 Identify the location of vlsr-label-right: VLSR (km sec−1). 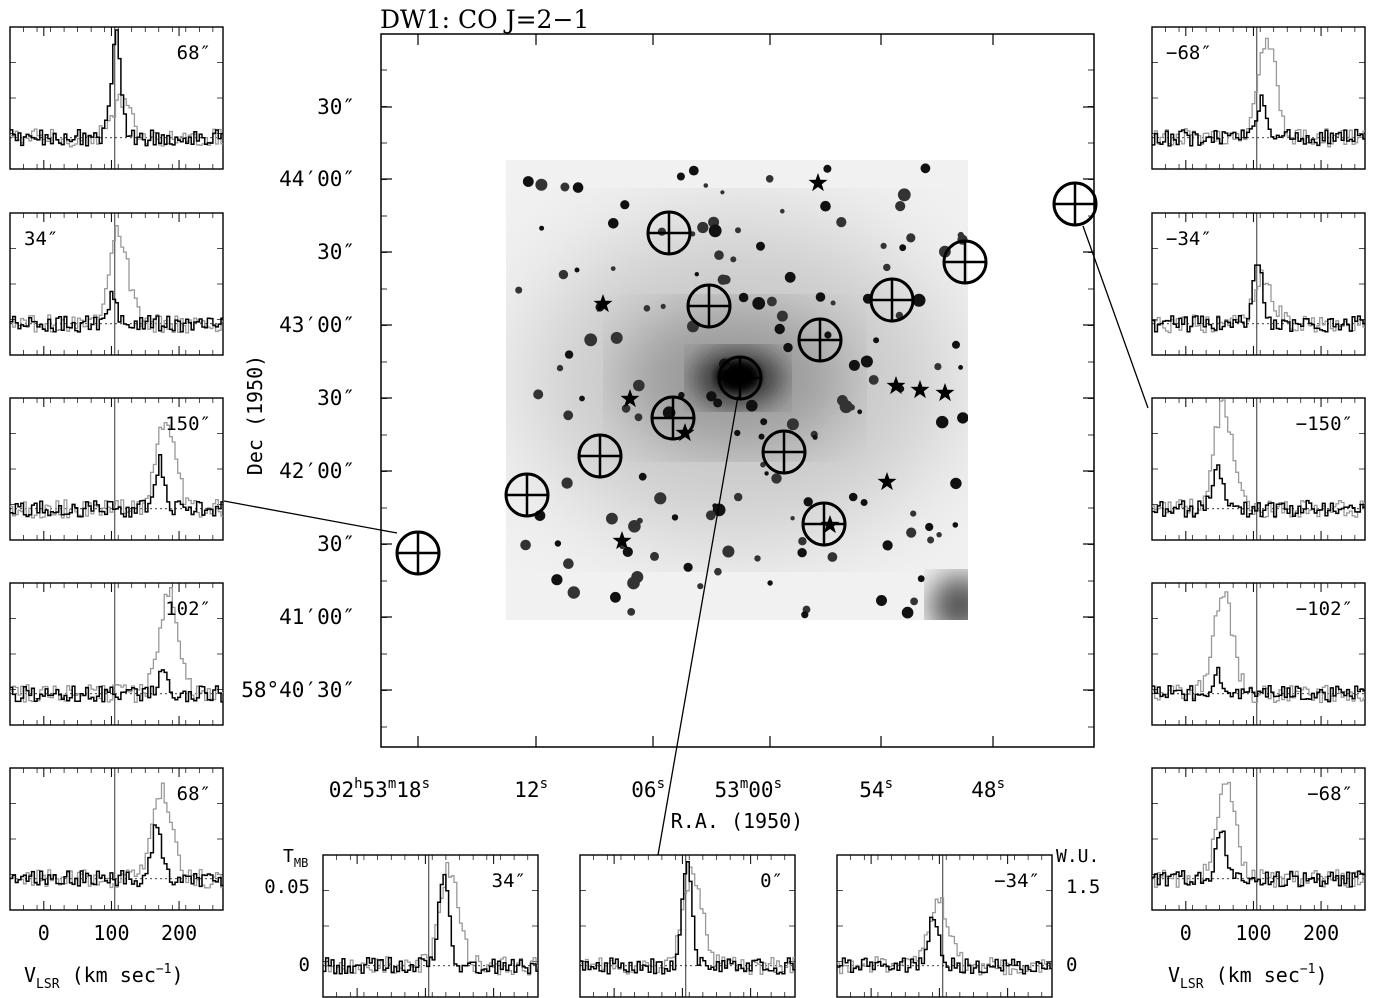
(1248, 977).